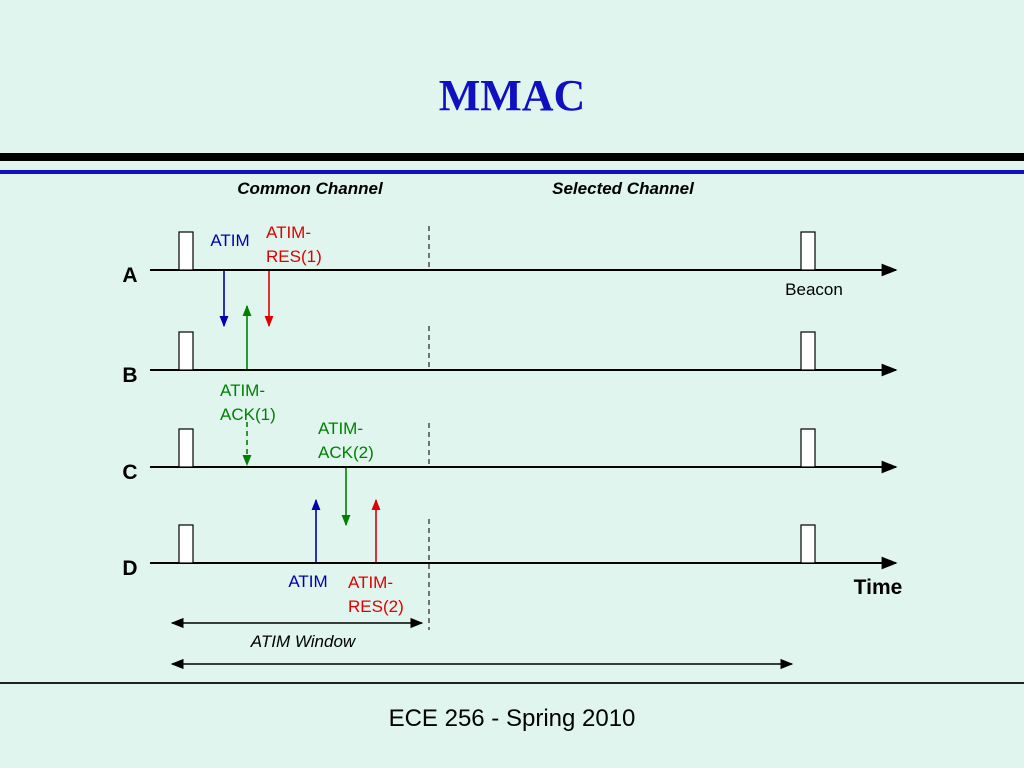  What do you see at coordinates (346, 452) in the screenshot?
I see `atim-ack2-label-line2: ACK(2)` at bounding box center [346, 452].